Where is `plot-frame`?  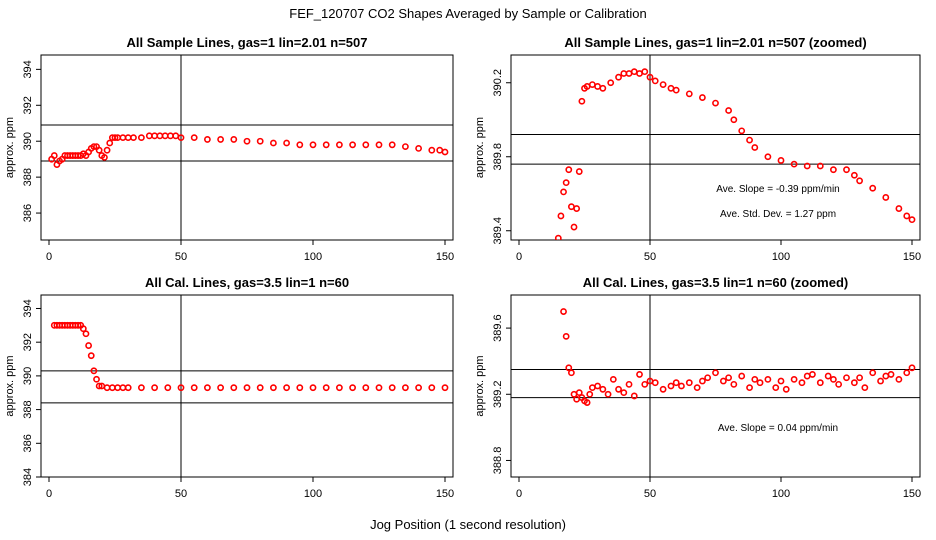 plot-frame is located at coordinates (715, 386).